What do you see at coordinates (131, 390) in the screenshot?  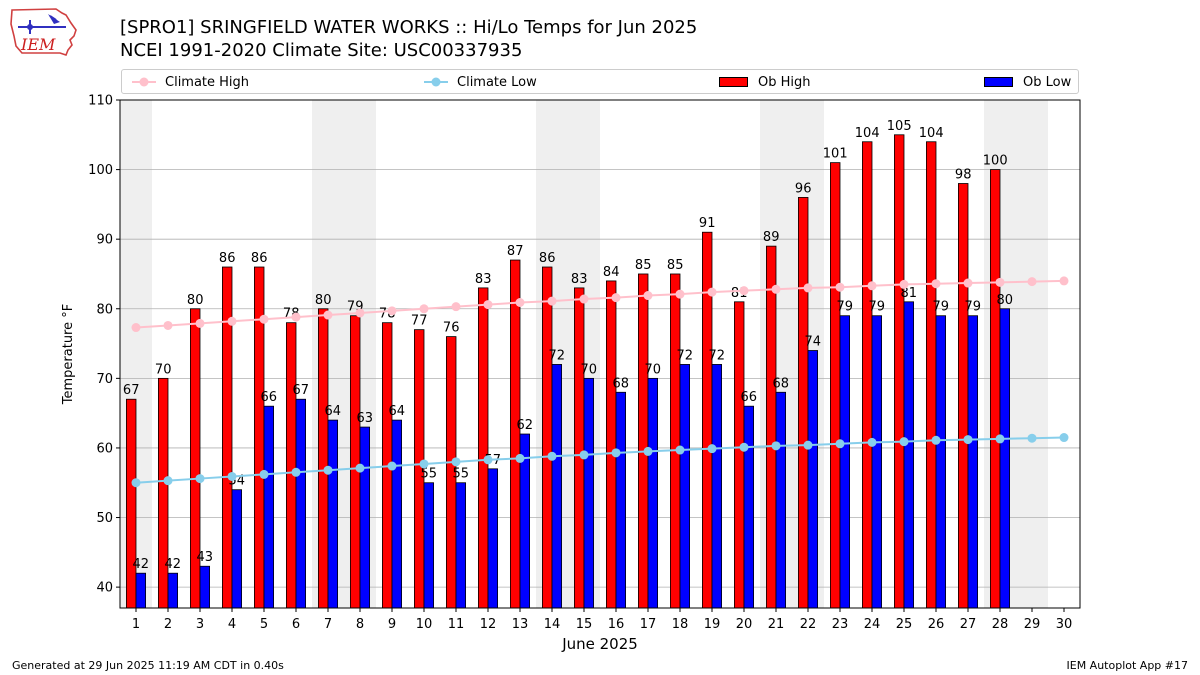 I see `ob-high-value-label: 67` at bounding box center [131, 390].